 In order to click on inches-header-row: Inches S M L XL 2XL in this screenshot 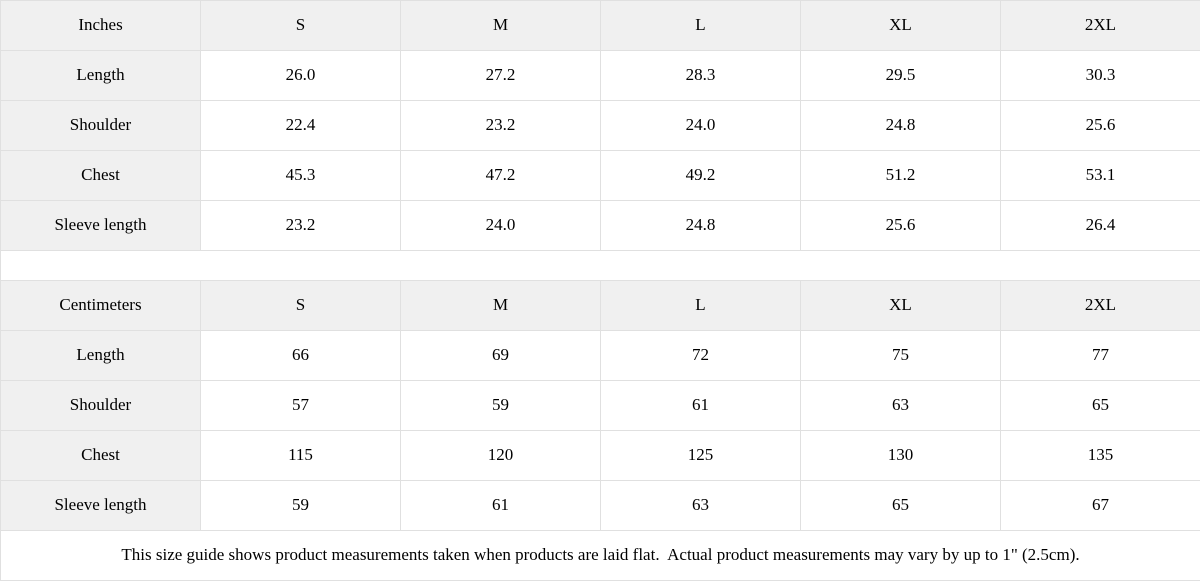, I will do `click(600, 26)`.